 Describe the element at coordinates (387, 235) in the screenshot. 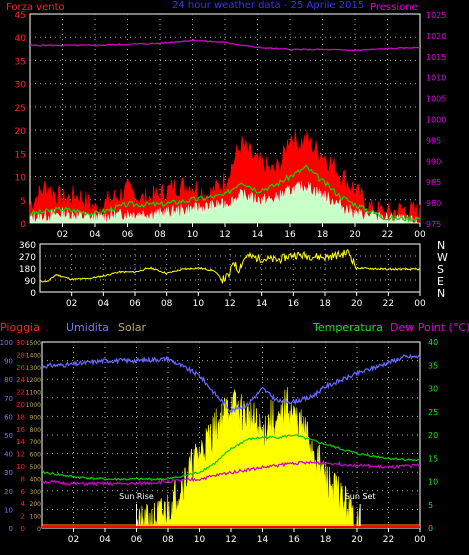

I see `wind-x-tick-label: 22` at that location.